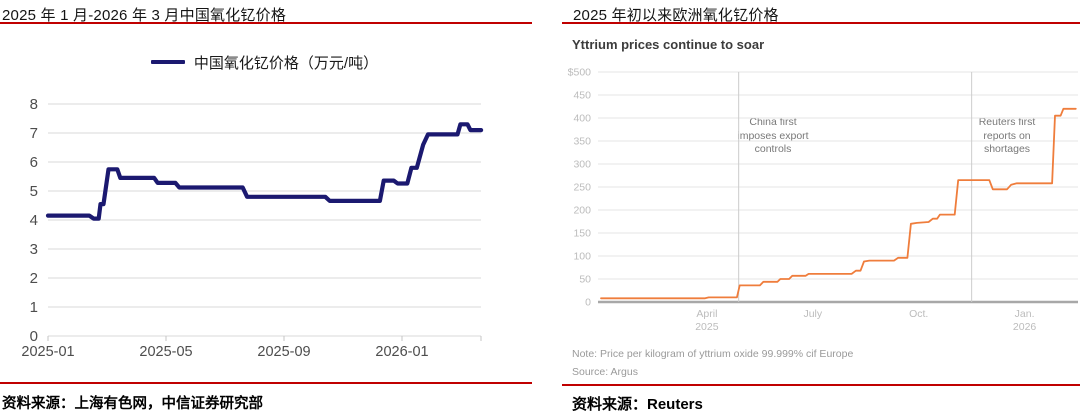  Describe the element at coordinates (34, 191) in the screenshot. I see `y-tick-label: 5` at that location.